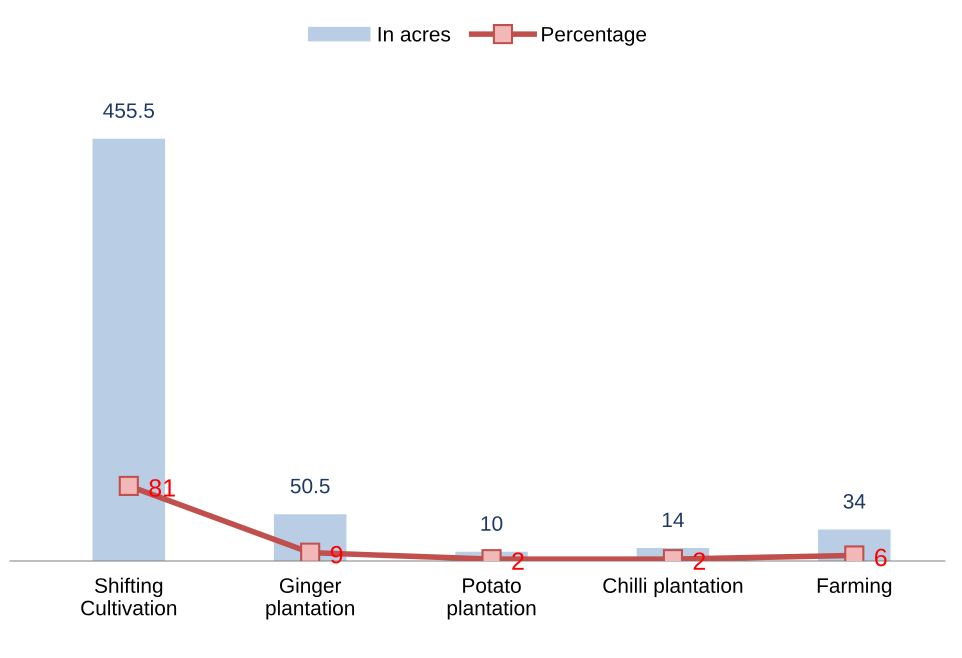  What do you see at coordinates (594, 36) in the screenshot?
I see `legend-label: Percentage` at bounding box center [594, 36].